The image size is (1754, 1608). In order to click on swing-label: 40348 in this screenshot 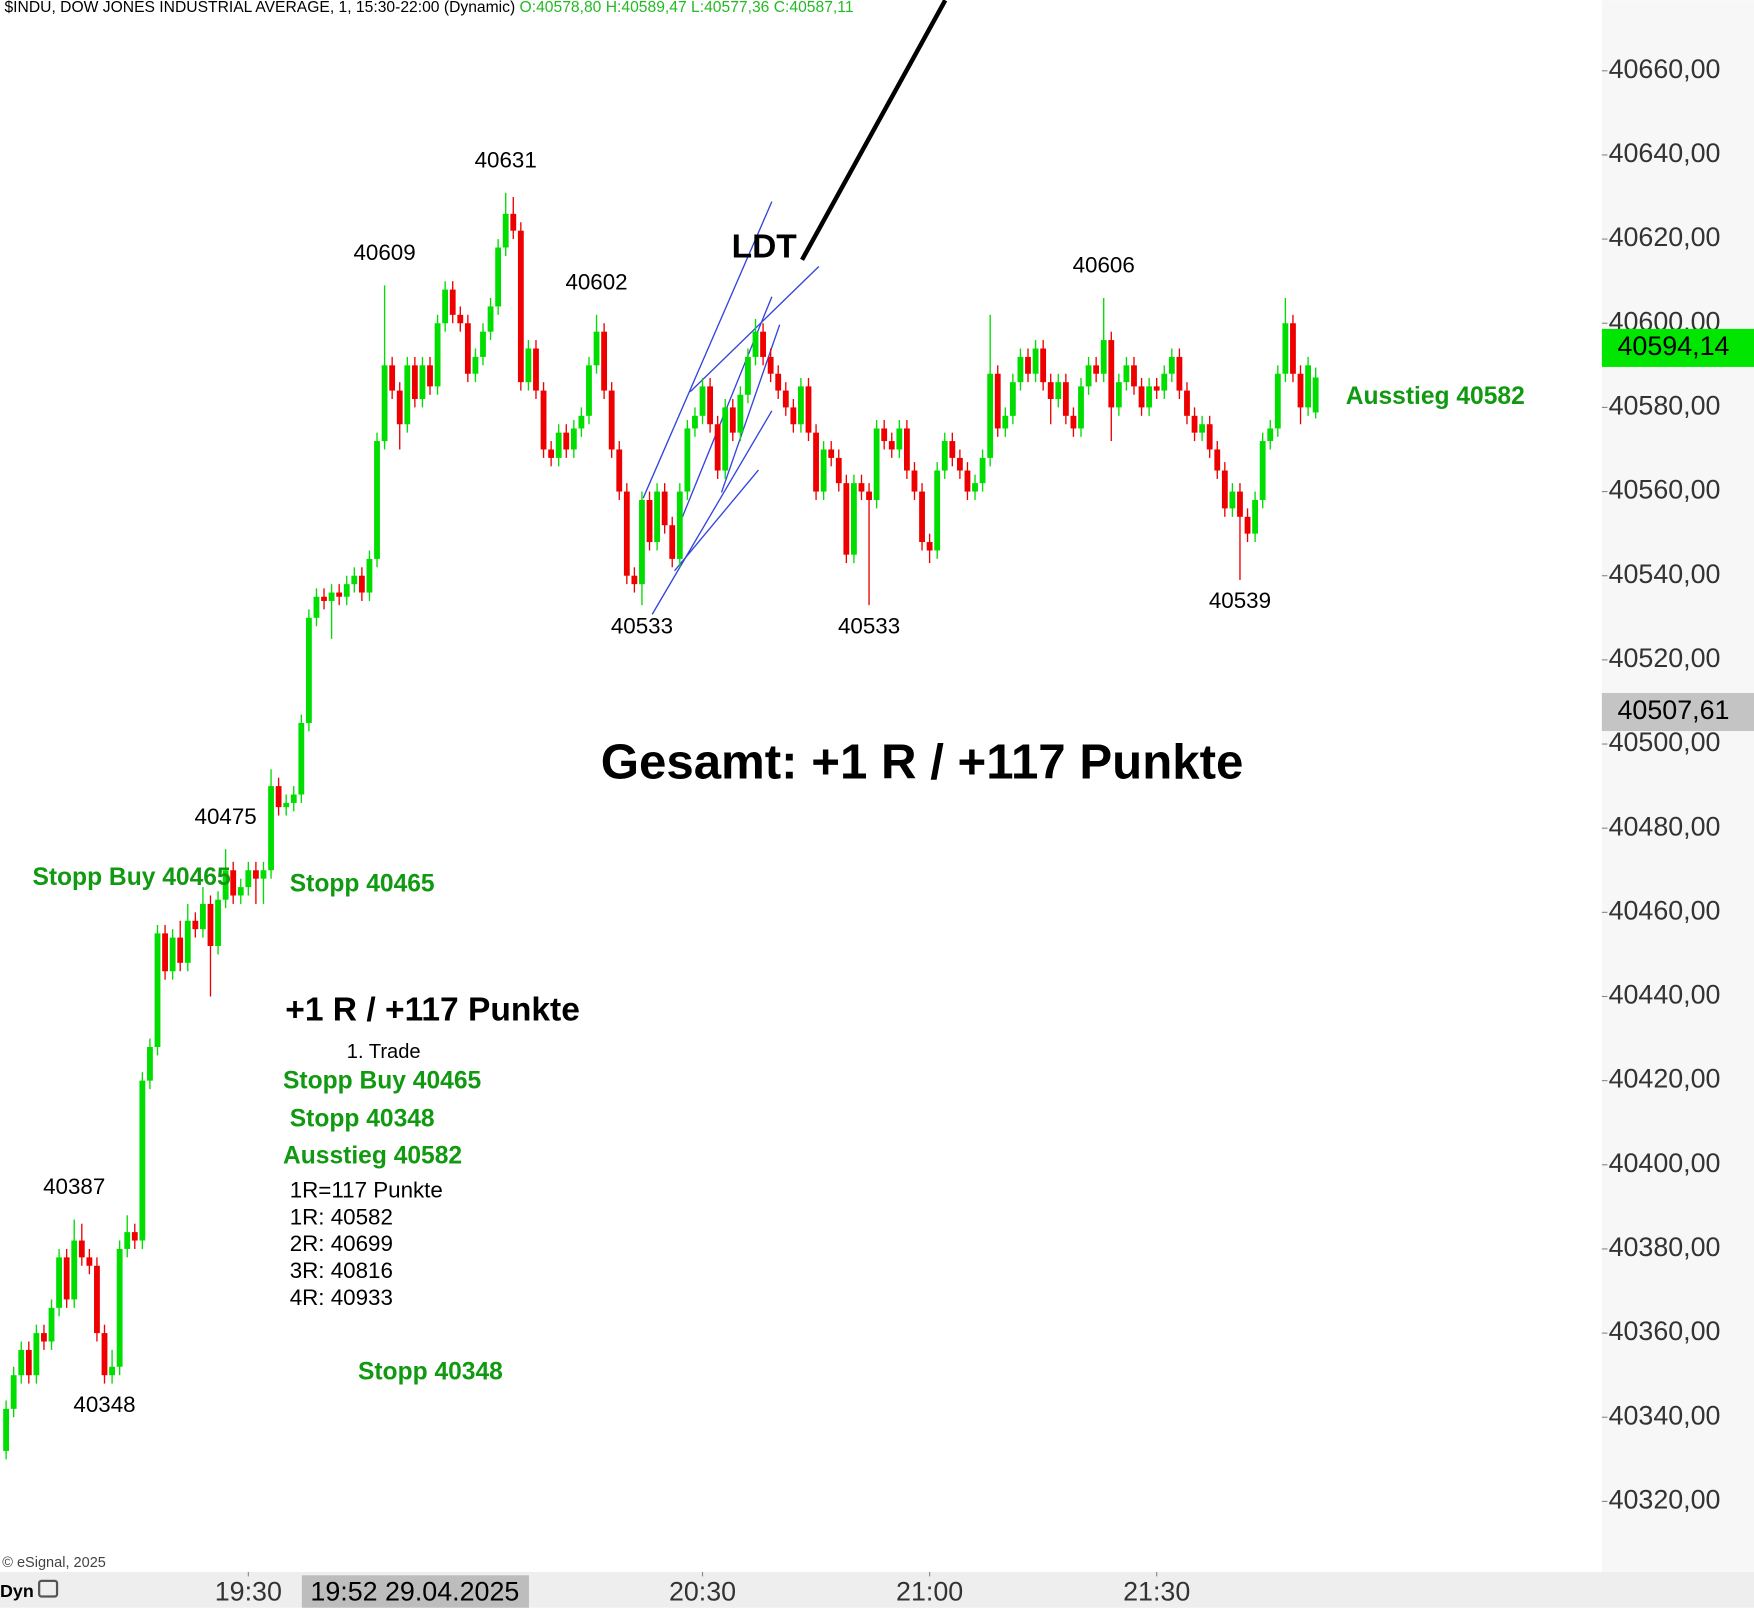, I will do `click(104, 1404)`.